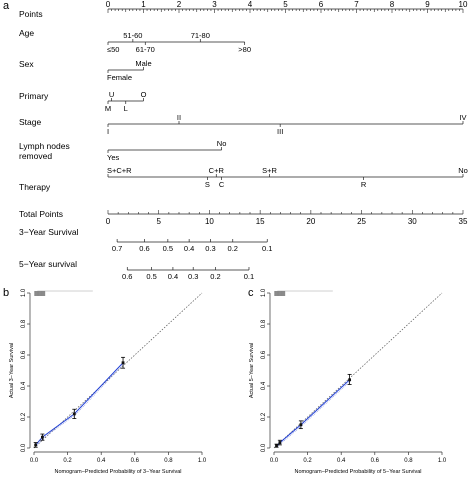 Image resolution: width=474 pixels, height=481 pixels. What do you see at coordinates (144, 94) in the screenshot?
I see `level-label: O` at bounding box center [144, 94].